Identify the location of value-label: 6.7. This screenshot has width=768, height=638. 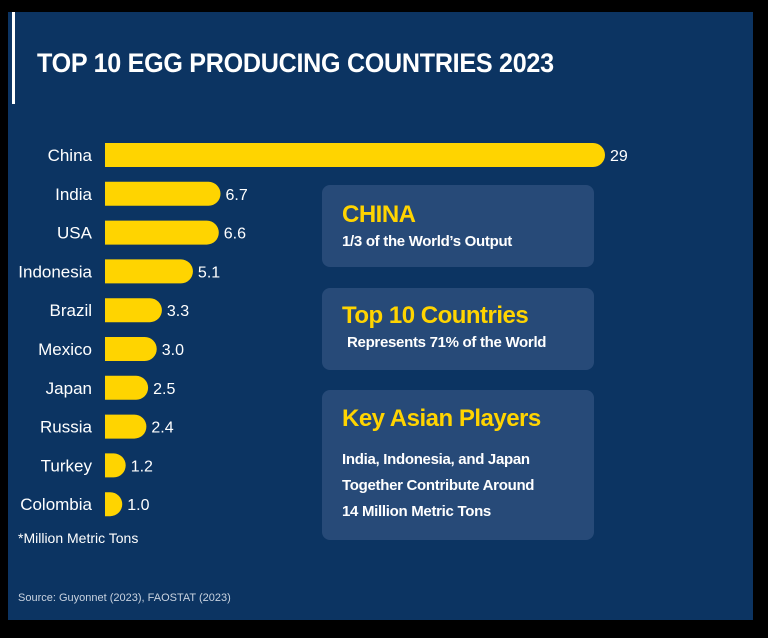
(237, 195).